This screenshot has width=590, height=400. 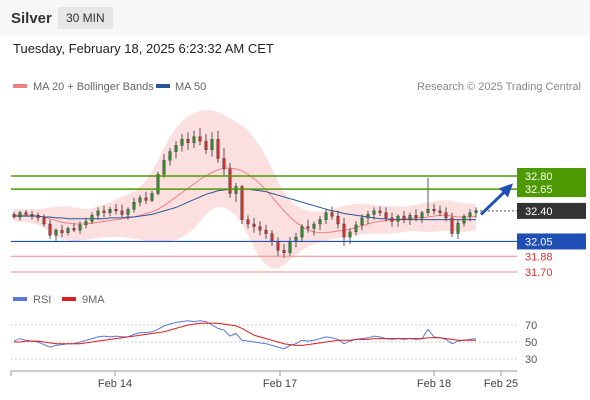 I want to click on last-price-label-bg, so click(x=551, y=210).